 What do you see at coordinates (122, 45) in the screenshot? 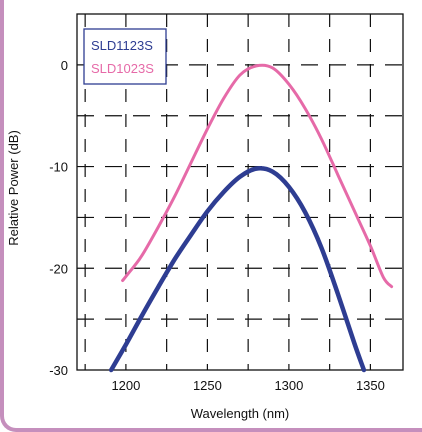
I see `legend-label-sld1123s: SLD1123S` at bounding box center [122, 45].